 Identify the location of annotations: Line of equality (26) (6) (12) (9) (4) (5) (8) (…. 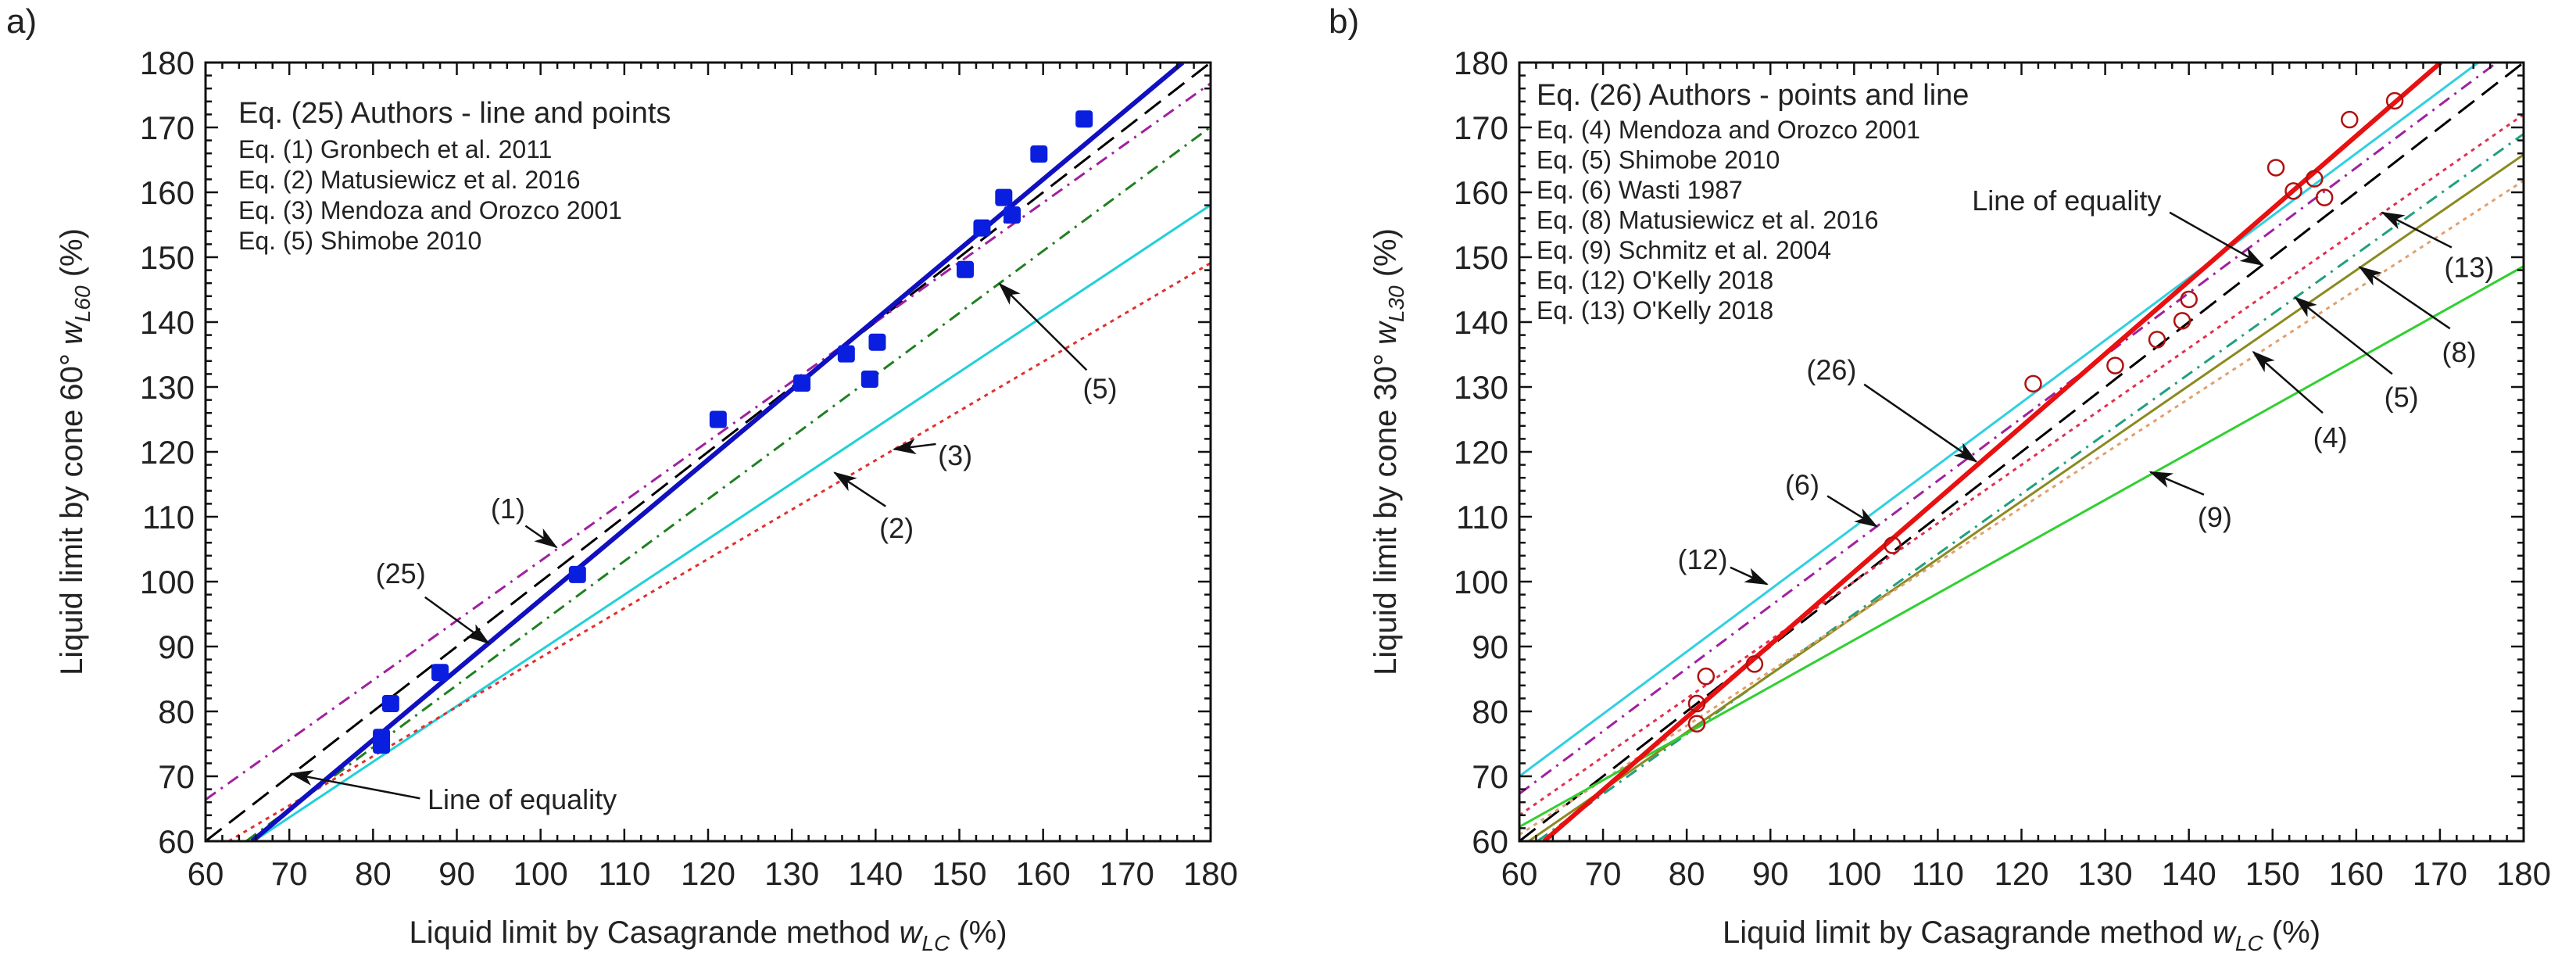
(2085, 385).